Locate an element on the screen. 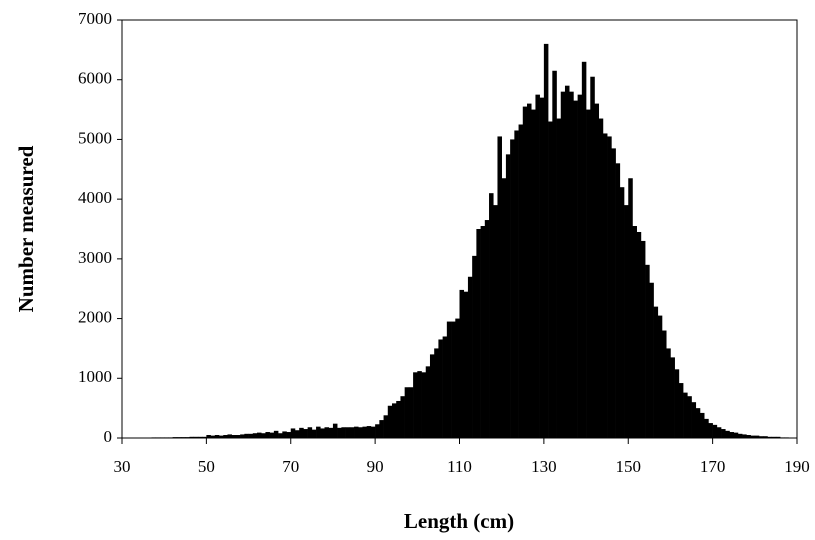 The height and width of the screenshot is (540, 815). x-tick-label: 90 is located at coordinates (375, 466).